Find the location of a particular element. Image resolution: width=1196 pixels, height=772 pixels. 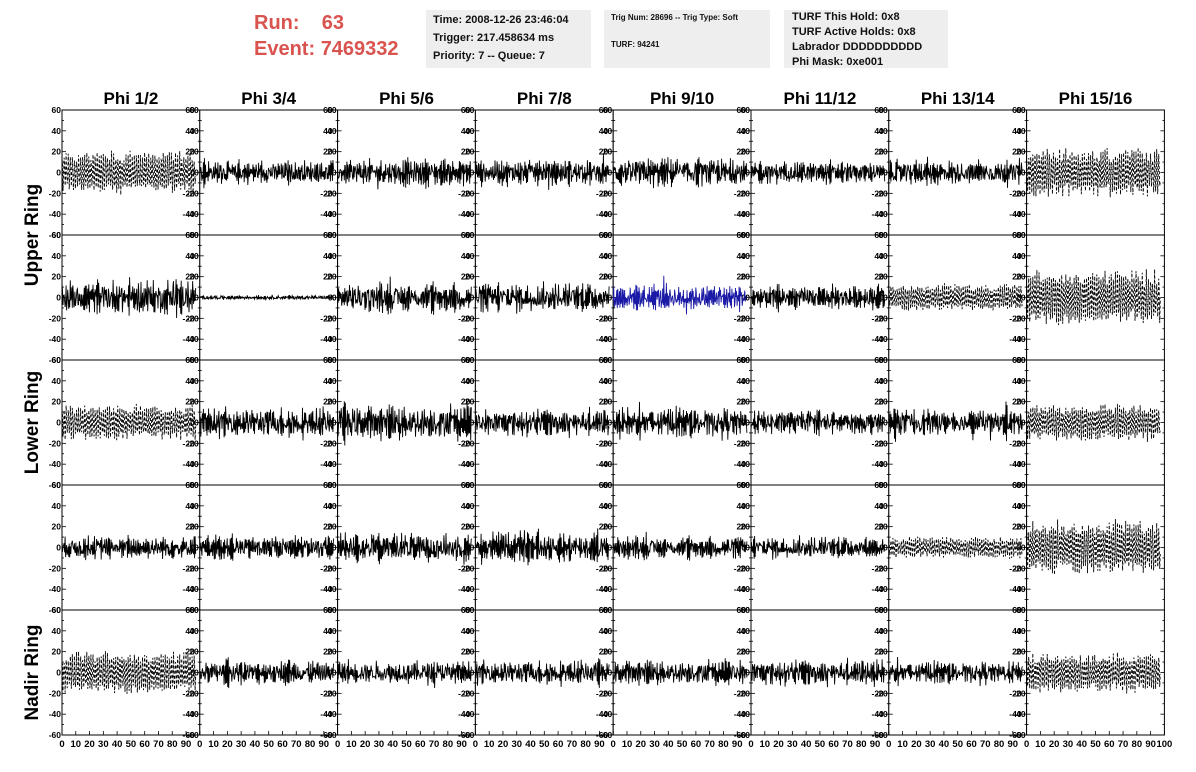

x-tick-label: 0 is located at coordinates (337, 744).